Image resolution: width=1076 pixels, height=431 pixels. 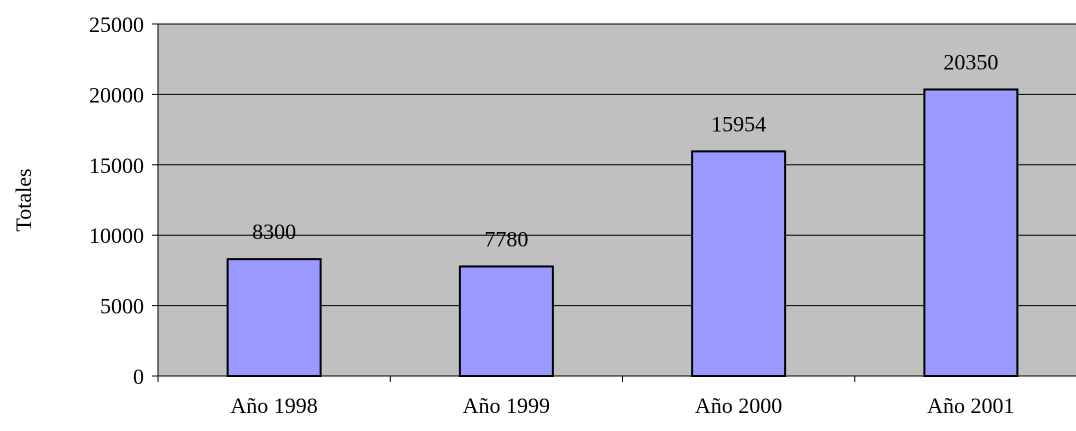 What do you see at coordinates (116, 94) in the screenshot?
I see `y-tick-label: 20000` at bounding box center [116, 94].